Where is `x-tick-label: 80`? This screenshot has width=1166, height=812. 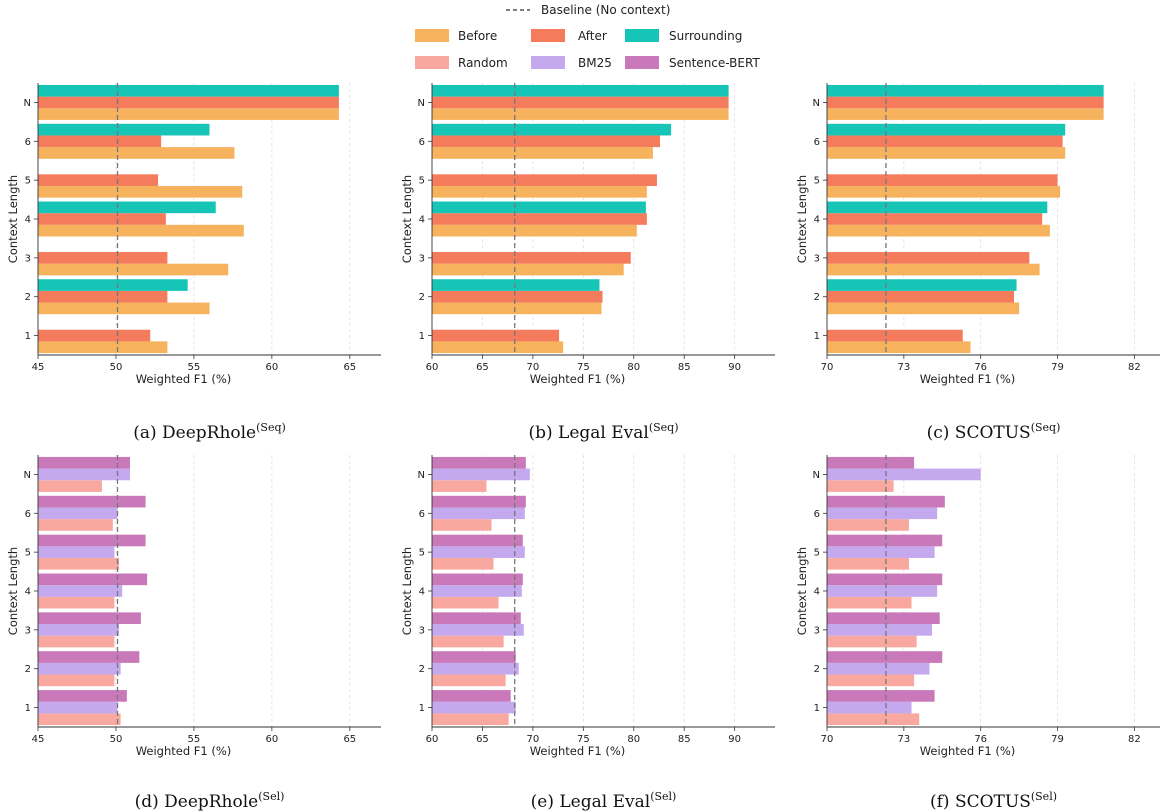 x-tick-label: 80 is located at coordinates (633, 367).